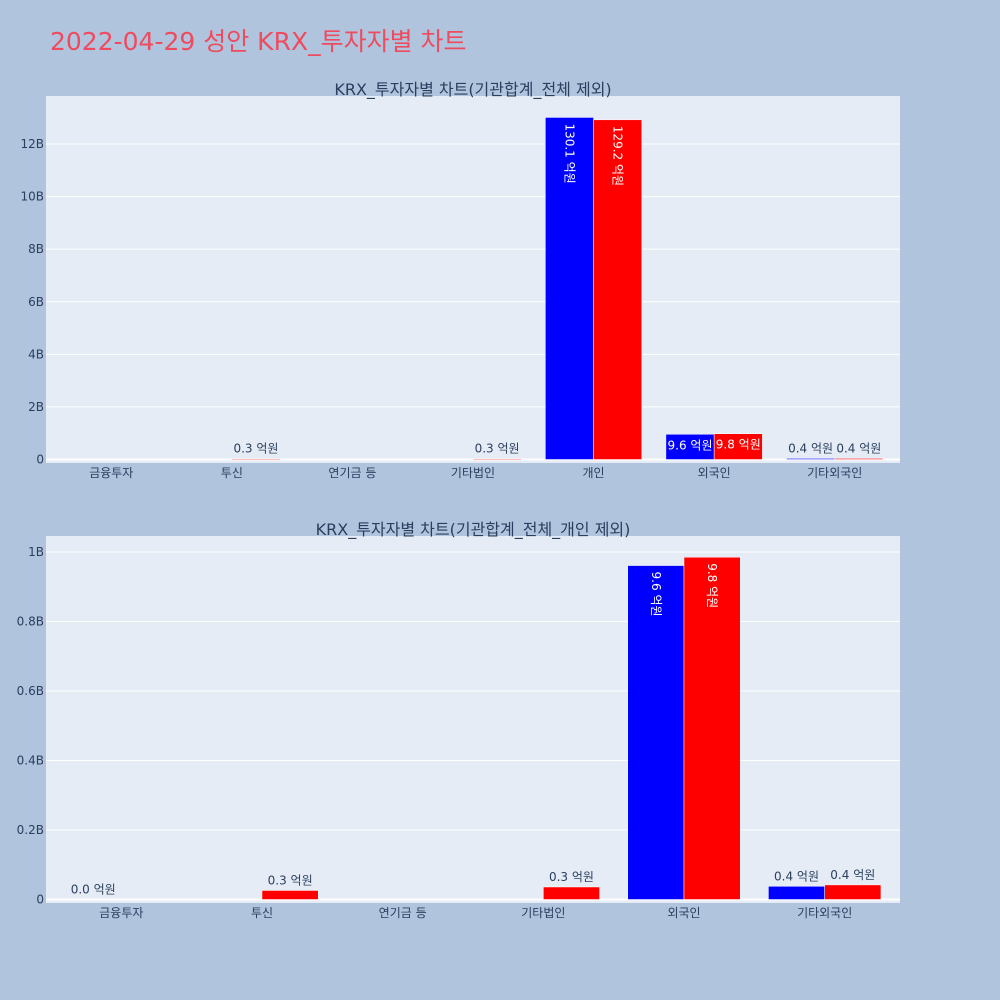  What do you see at coordinates (594, 473) in the screenshot?
I see `x-tick-label: 개인` at bounding box center [594, 473].